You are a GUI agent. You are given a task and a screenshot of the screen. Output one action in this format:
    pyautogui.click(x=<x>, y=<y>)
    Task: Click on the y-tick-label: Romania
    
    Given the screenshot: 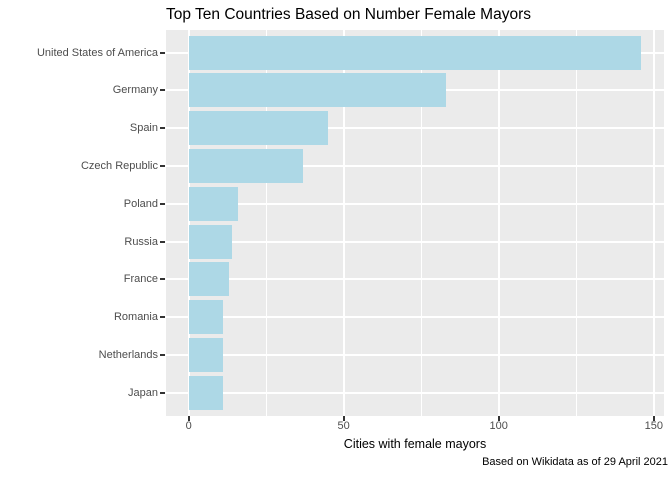 What is the action you would take?
    pyautogui.click(x=135, y=317)
    